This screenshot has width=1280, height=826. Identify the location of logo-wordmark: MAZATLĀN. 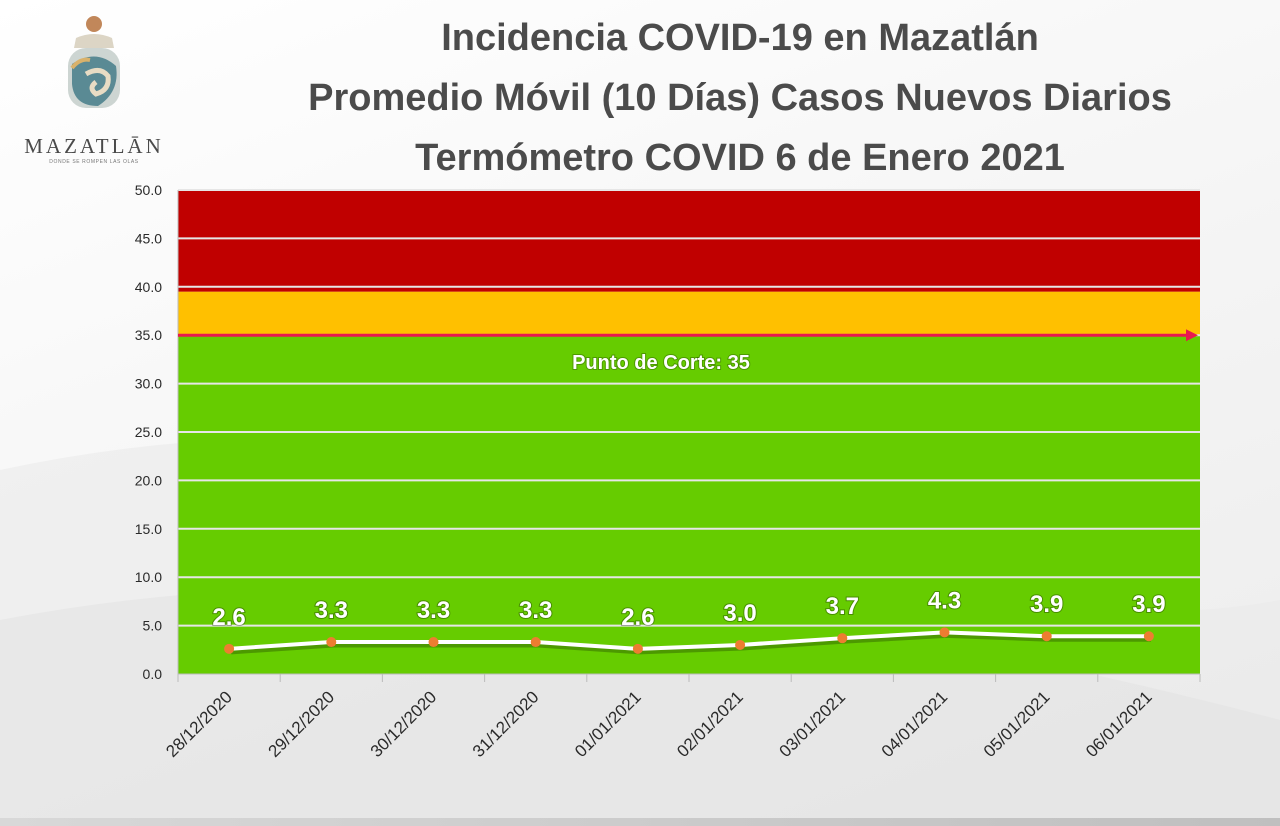
(94, 146).